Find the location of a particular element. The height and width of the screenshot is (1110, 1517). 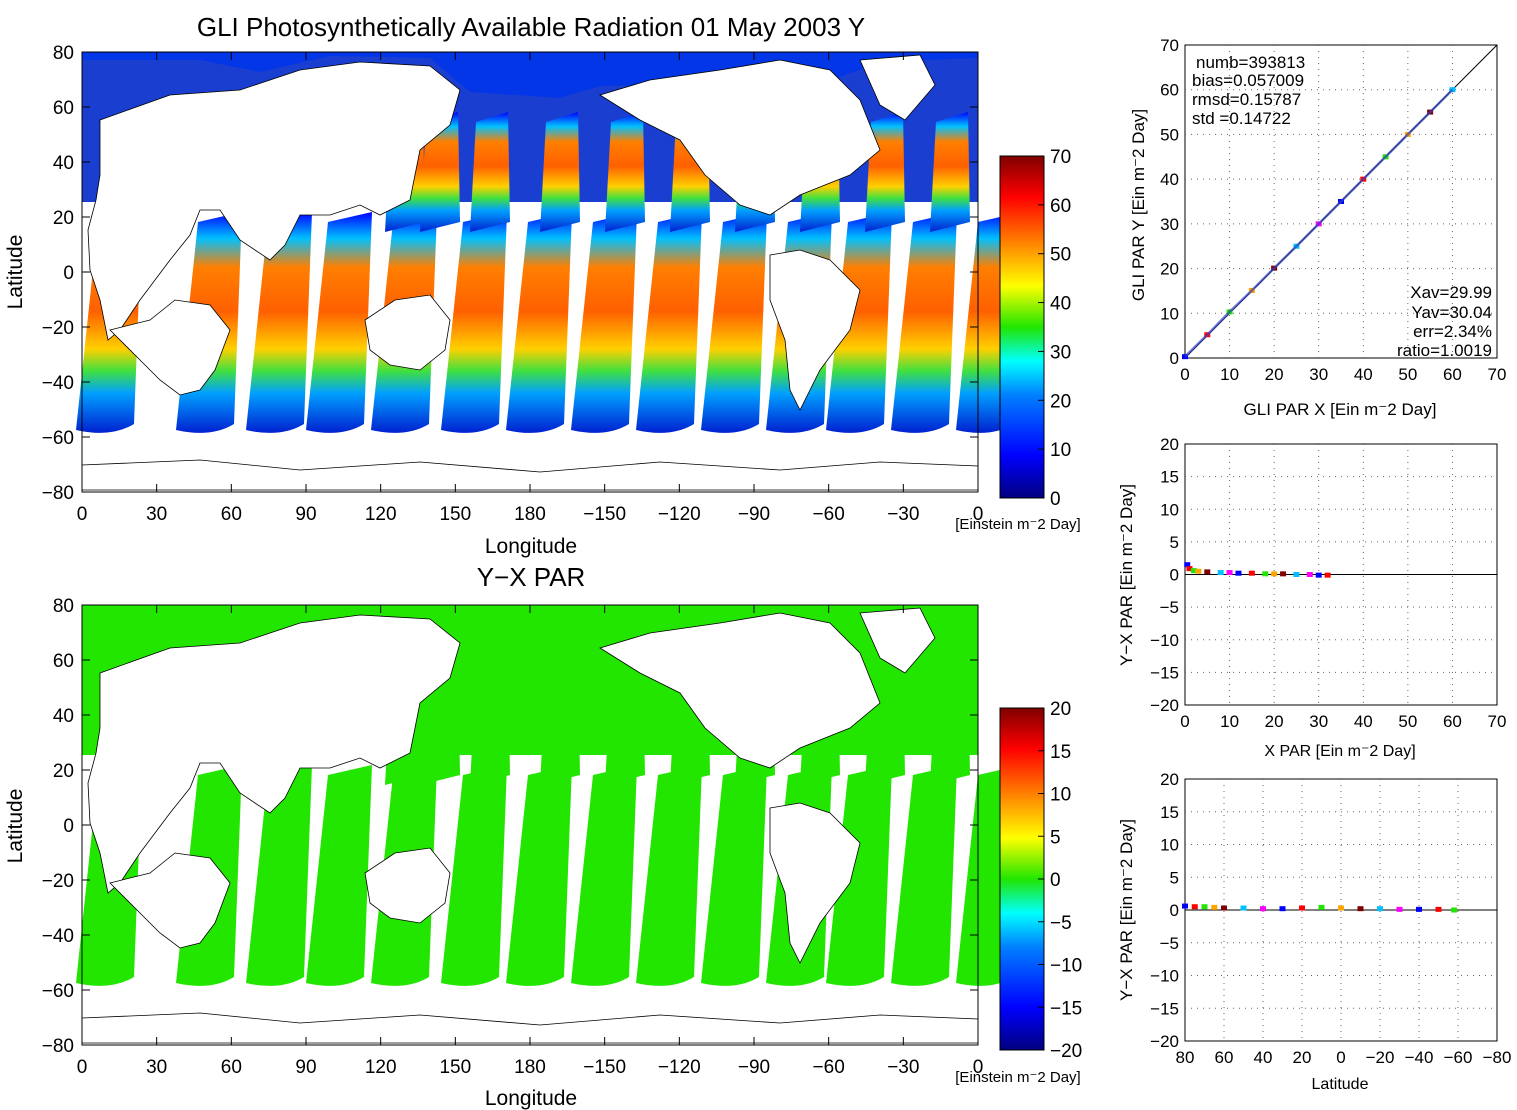

colorbar-tick-label: −5 is located at coordinates (1061, 923).